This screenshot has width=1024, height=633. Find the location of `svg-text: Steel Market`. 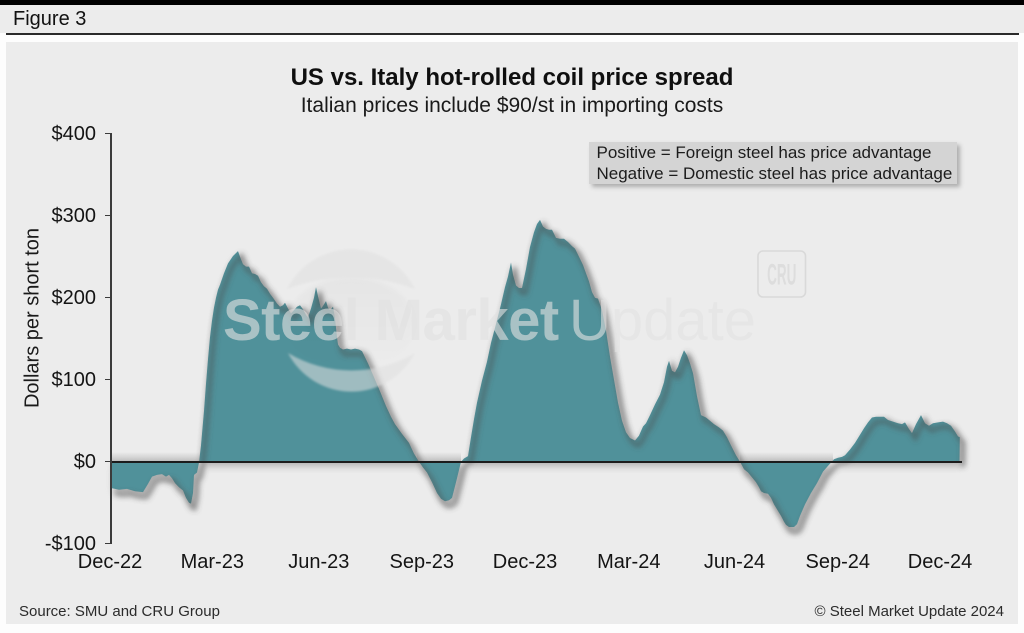

svg-text: Steel Market is located at coordinates (391, 320).